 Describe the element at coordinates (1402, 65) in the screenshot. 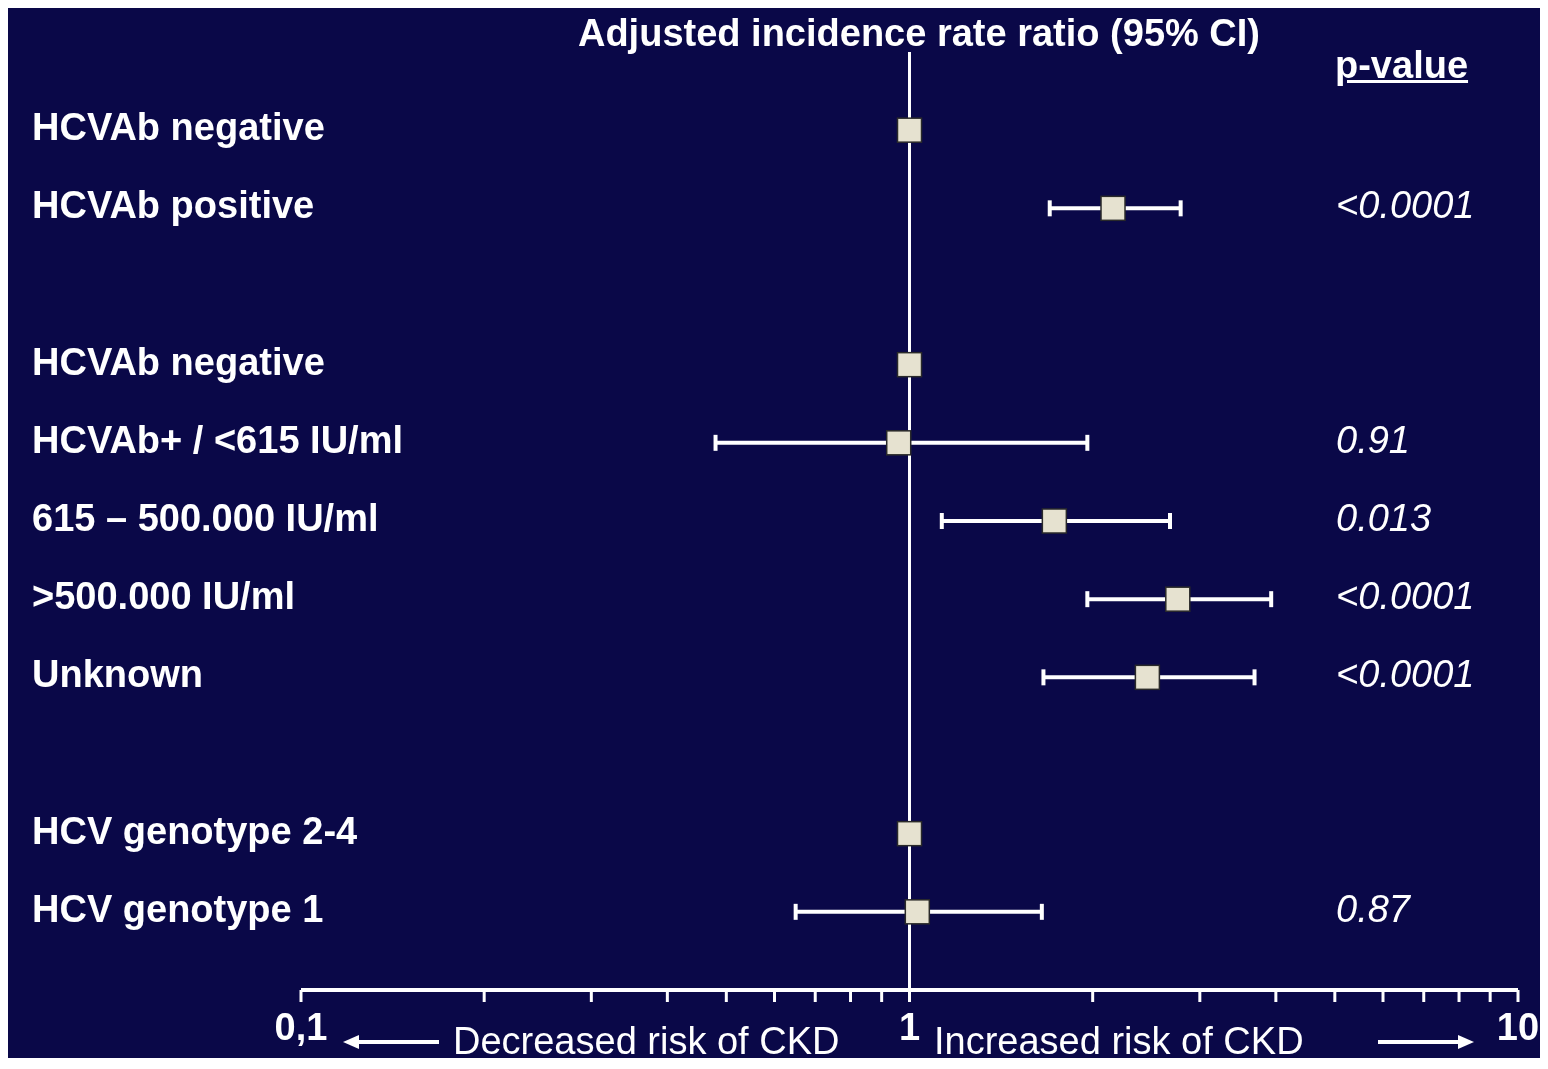

I see `annotation: p-value` at that location.